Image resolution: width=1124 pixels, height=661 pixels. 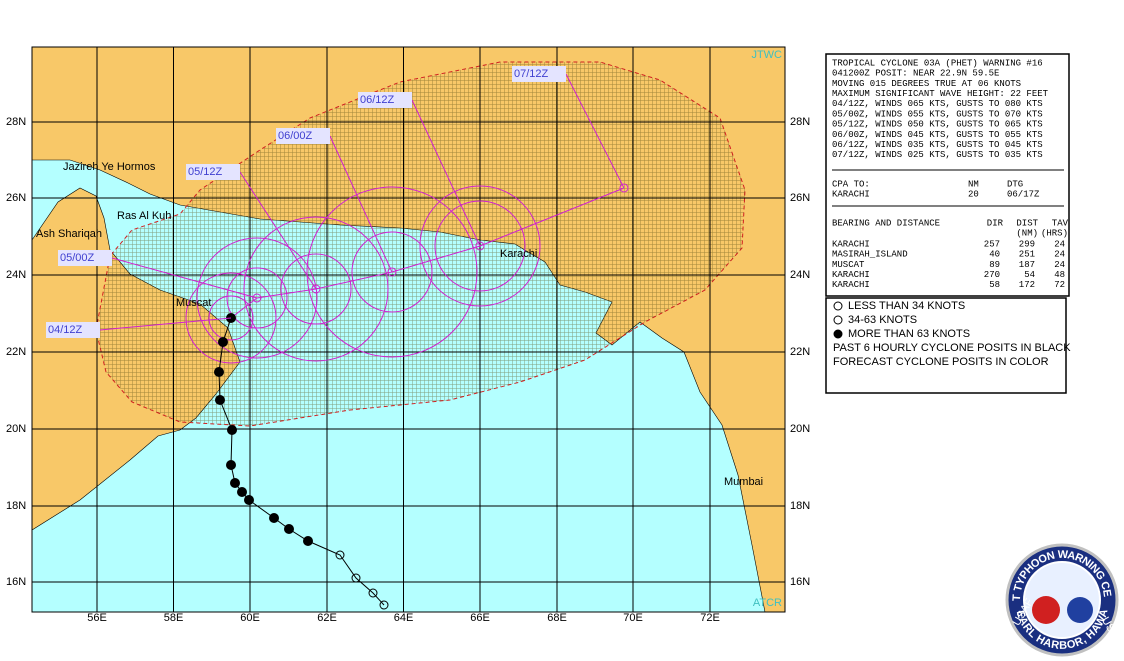 What do you see at coordinates (205, 172) in the screenshot?
I see `forecast-time: 05/12Z` at bounding box center [205, 172].